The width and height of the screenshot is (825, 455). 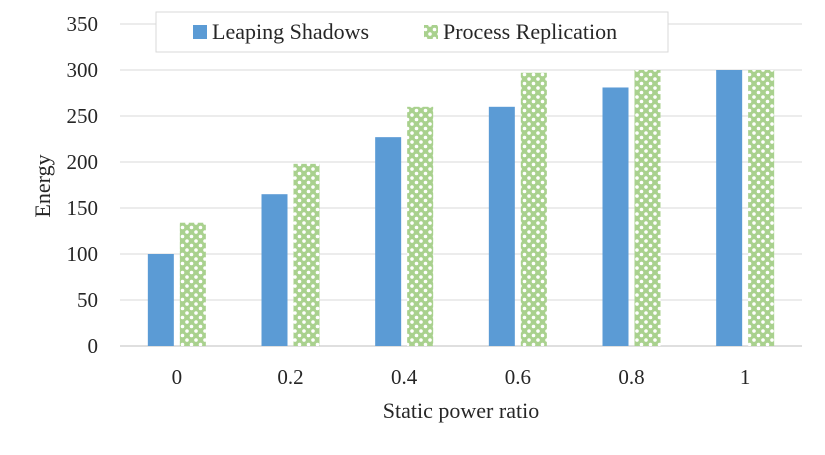 I want to click on legend-swatch-leaping-shadows, so click(x=200, y=32).